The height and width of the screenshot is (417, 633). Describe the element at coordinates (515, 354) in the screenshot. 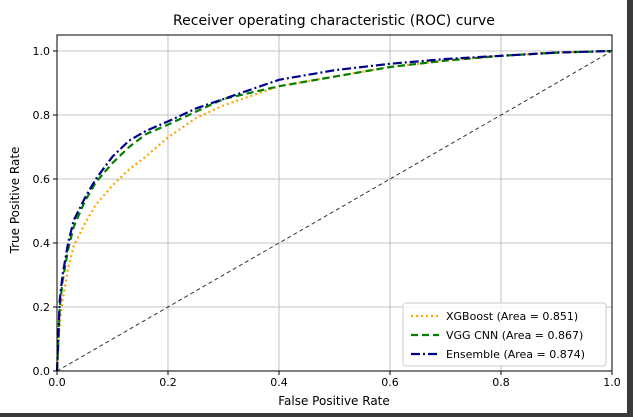

I see `legend-label: Ensemble (Area = 0.874)` at that location.